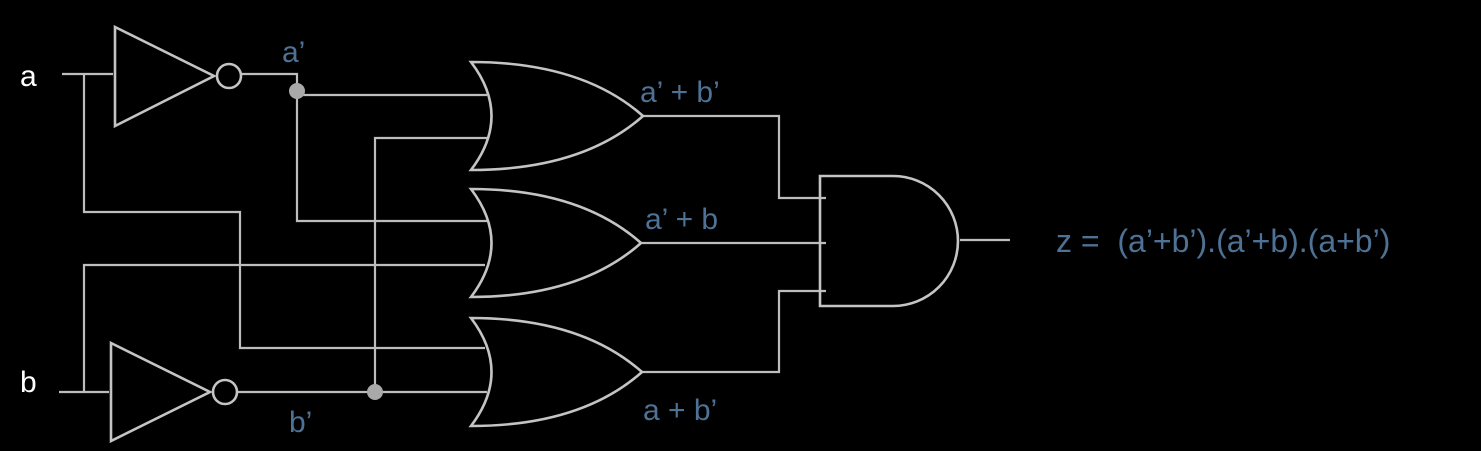  I want to click on input-label-b: b, so click(28, 382).